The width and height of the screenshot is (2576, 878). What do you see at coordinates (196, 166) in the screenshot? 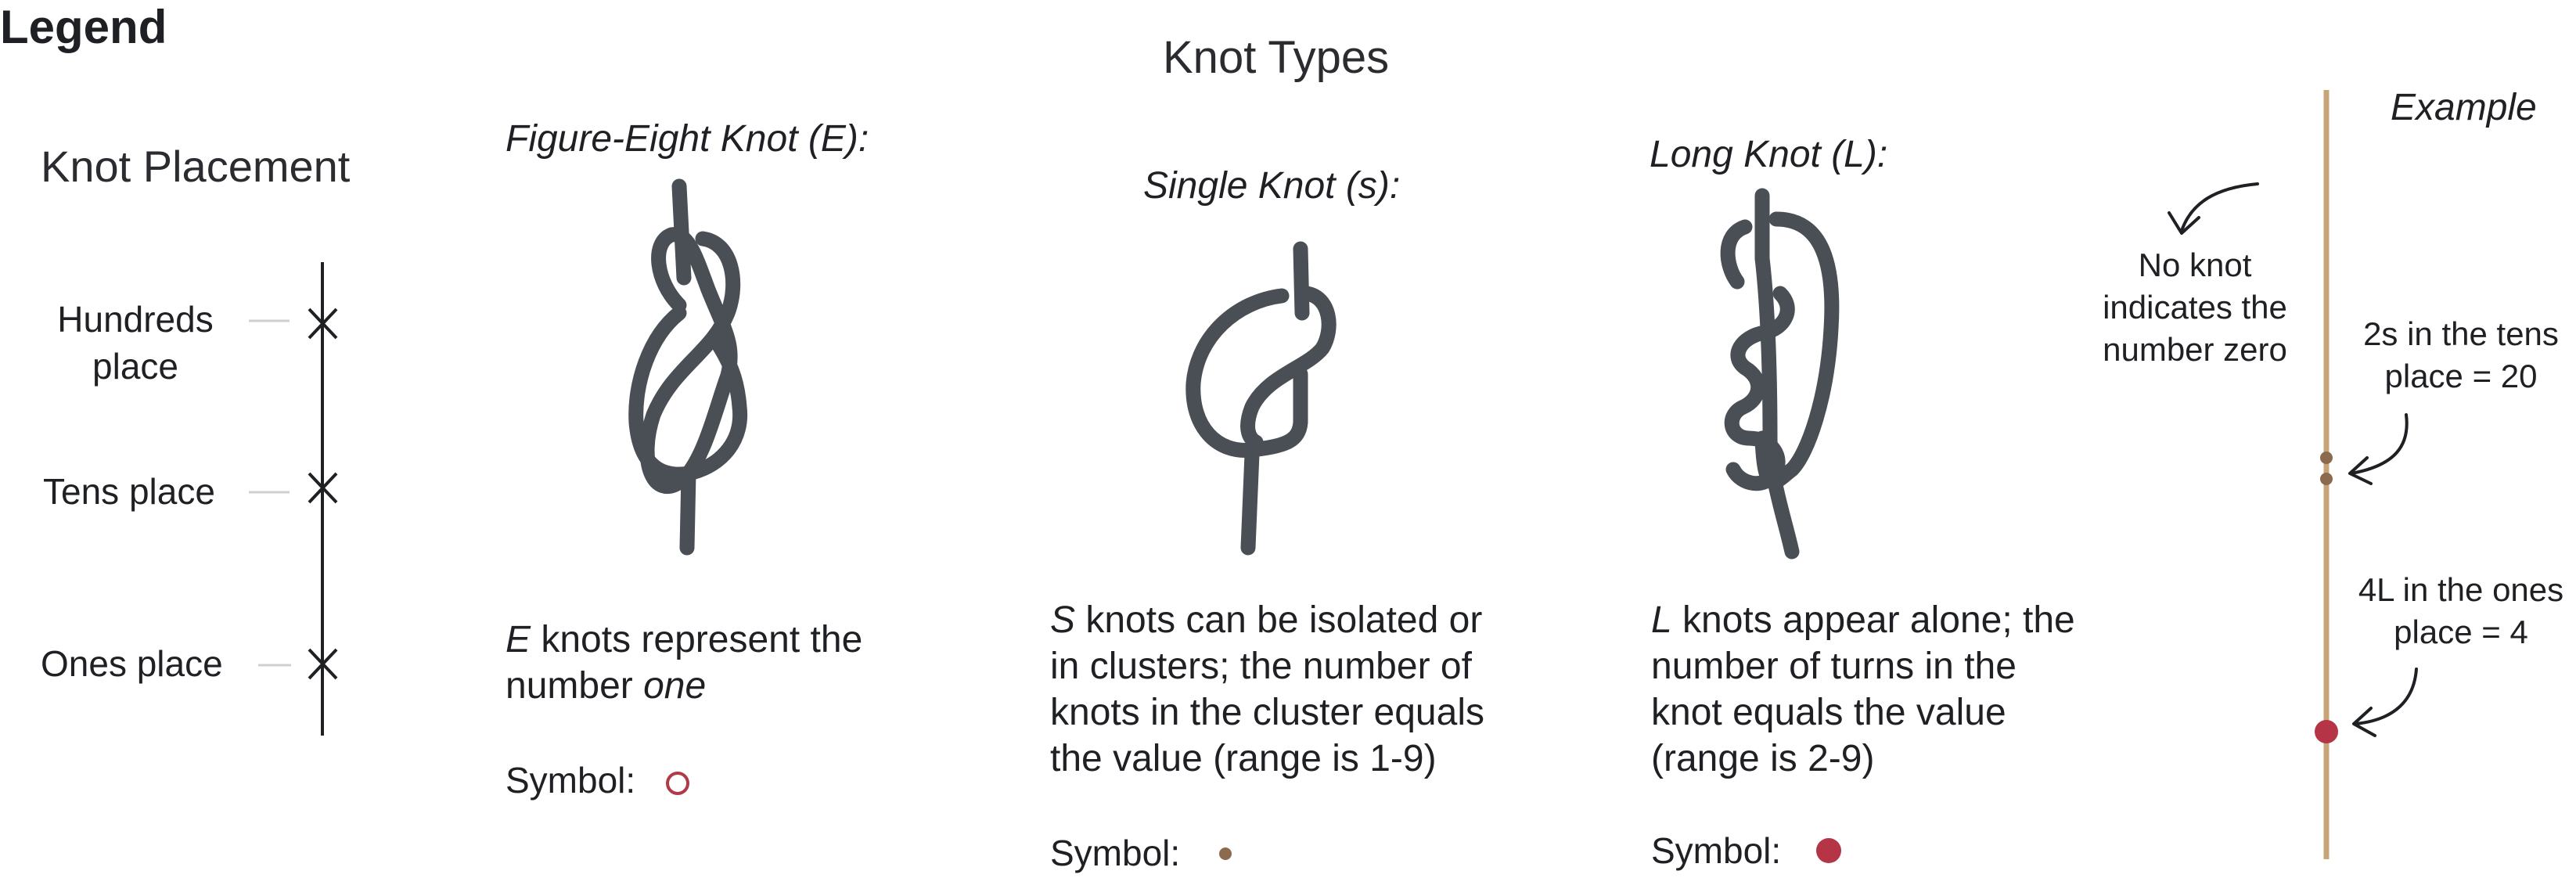
I see `knot-placement-title: Knot Placement` at bounding box center [196, 166].